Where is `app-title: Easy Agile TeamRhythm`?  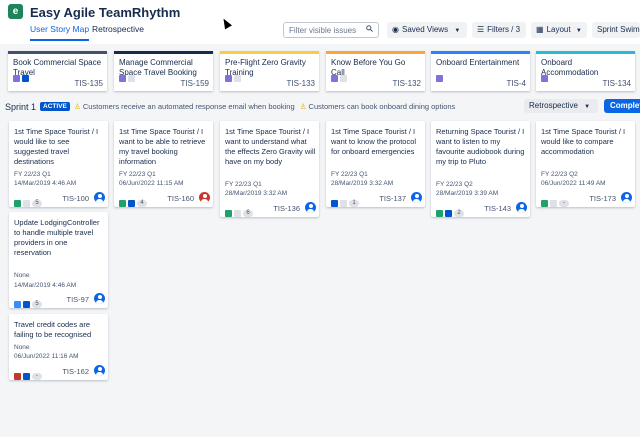 app-title: Easy Agile TeamRhythm is located at coordinates (105, 12).